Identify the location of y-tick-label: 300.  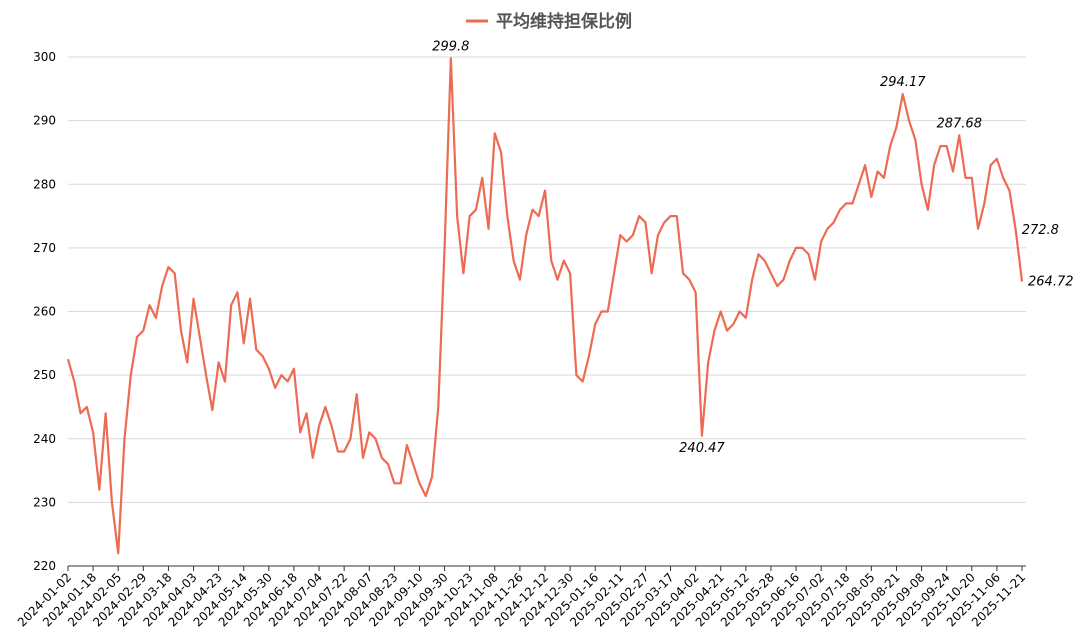
(44, 57).